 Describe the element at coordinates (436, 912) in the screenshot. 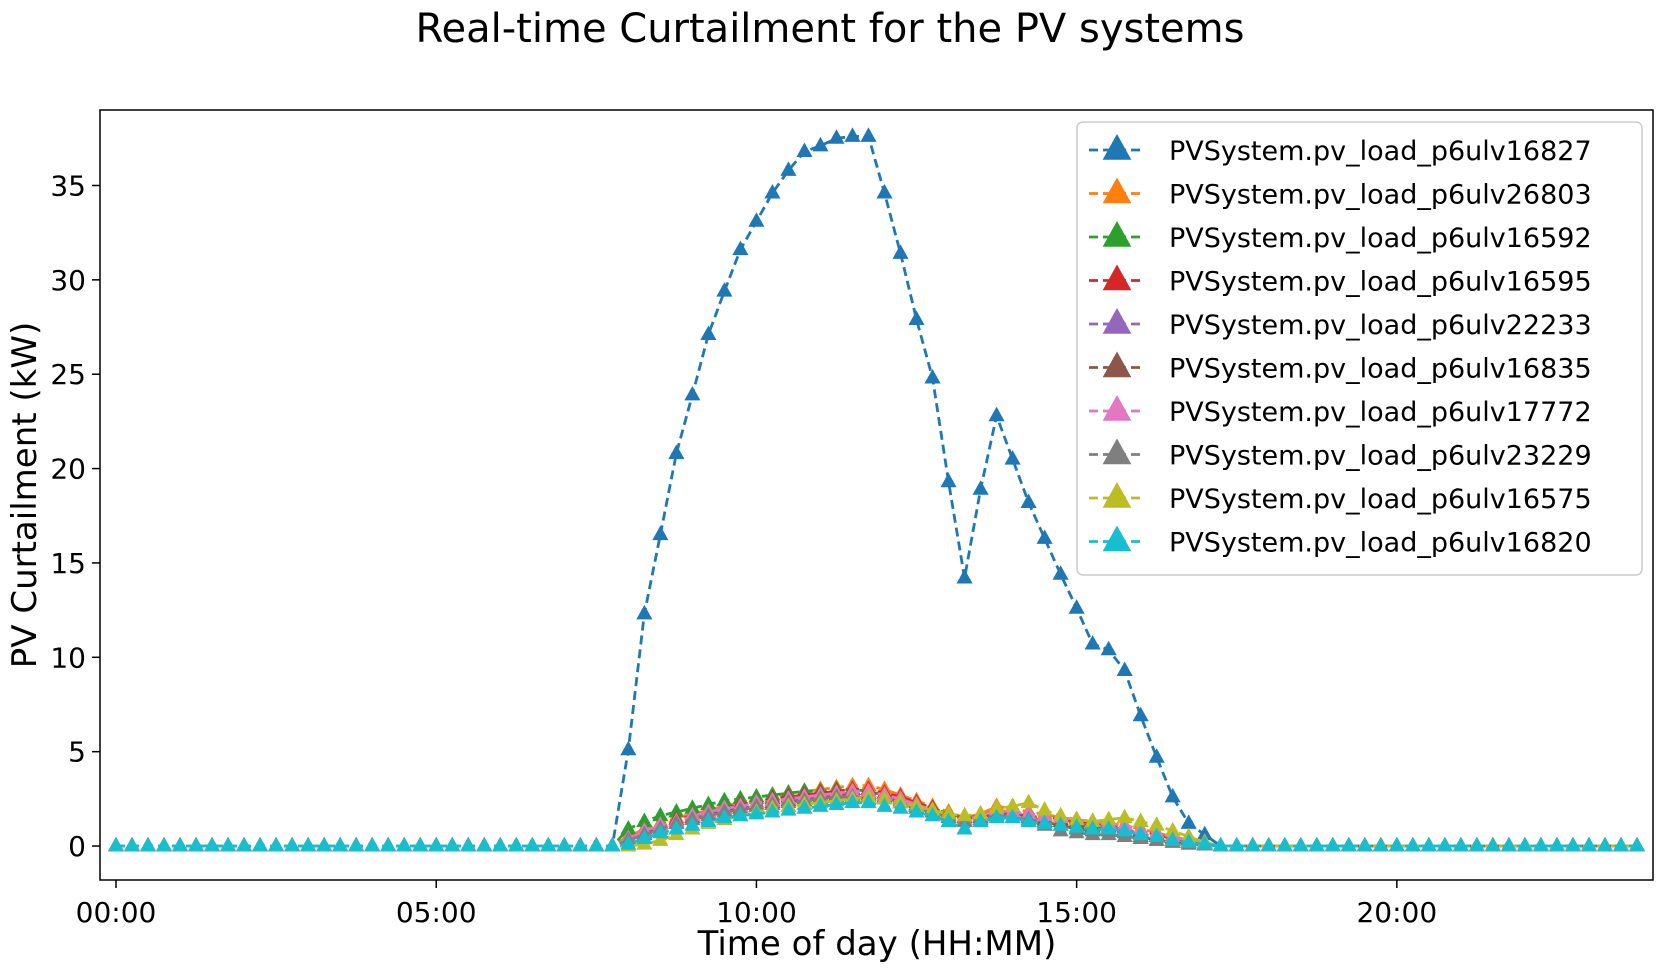

I see `x-tick-label: 05:00` at that location.